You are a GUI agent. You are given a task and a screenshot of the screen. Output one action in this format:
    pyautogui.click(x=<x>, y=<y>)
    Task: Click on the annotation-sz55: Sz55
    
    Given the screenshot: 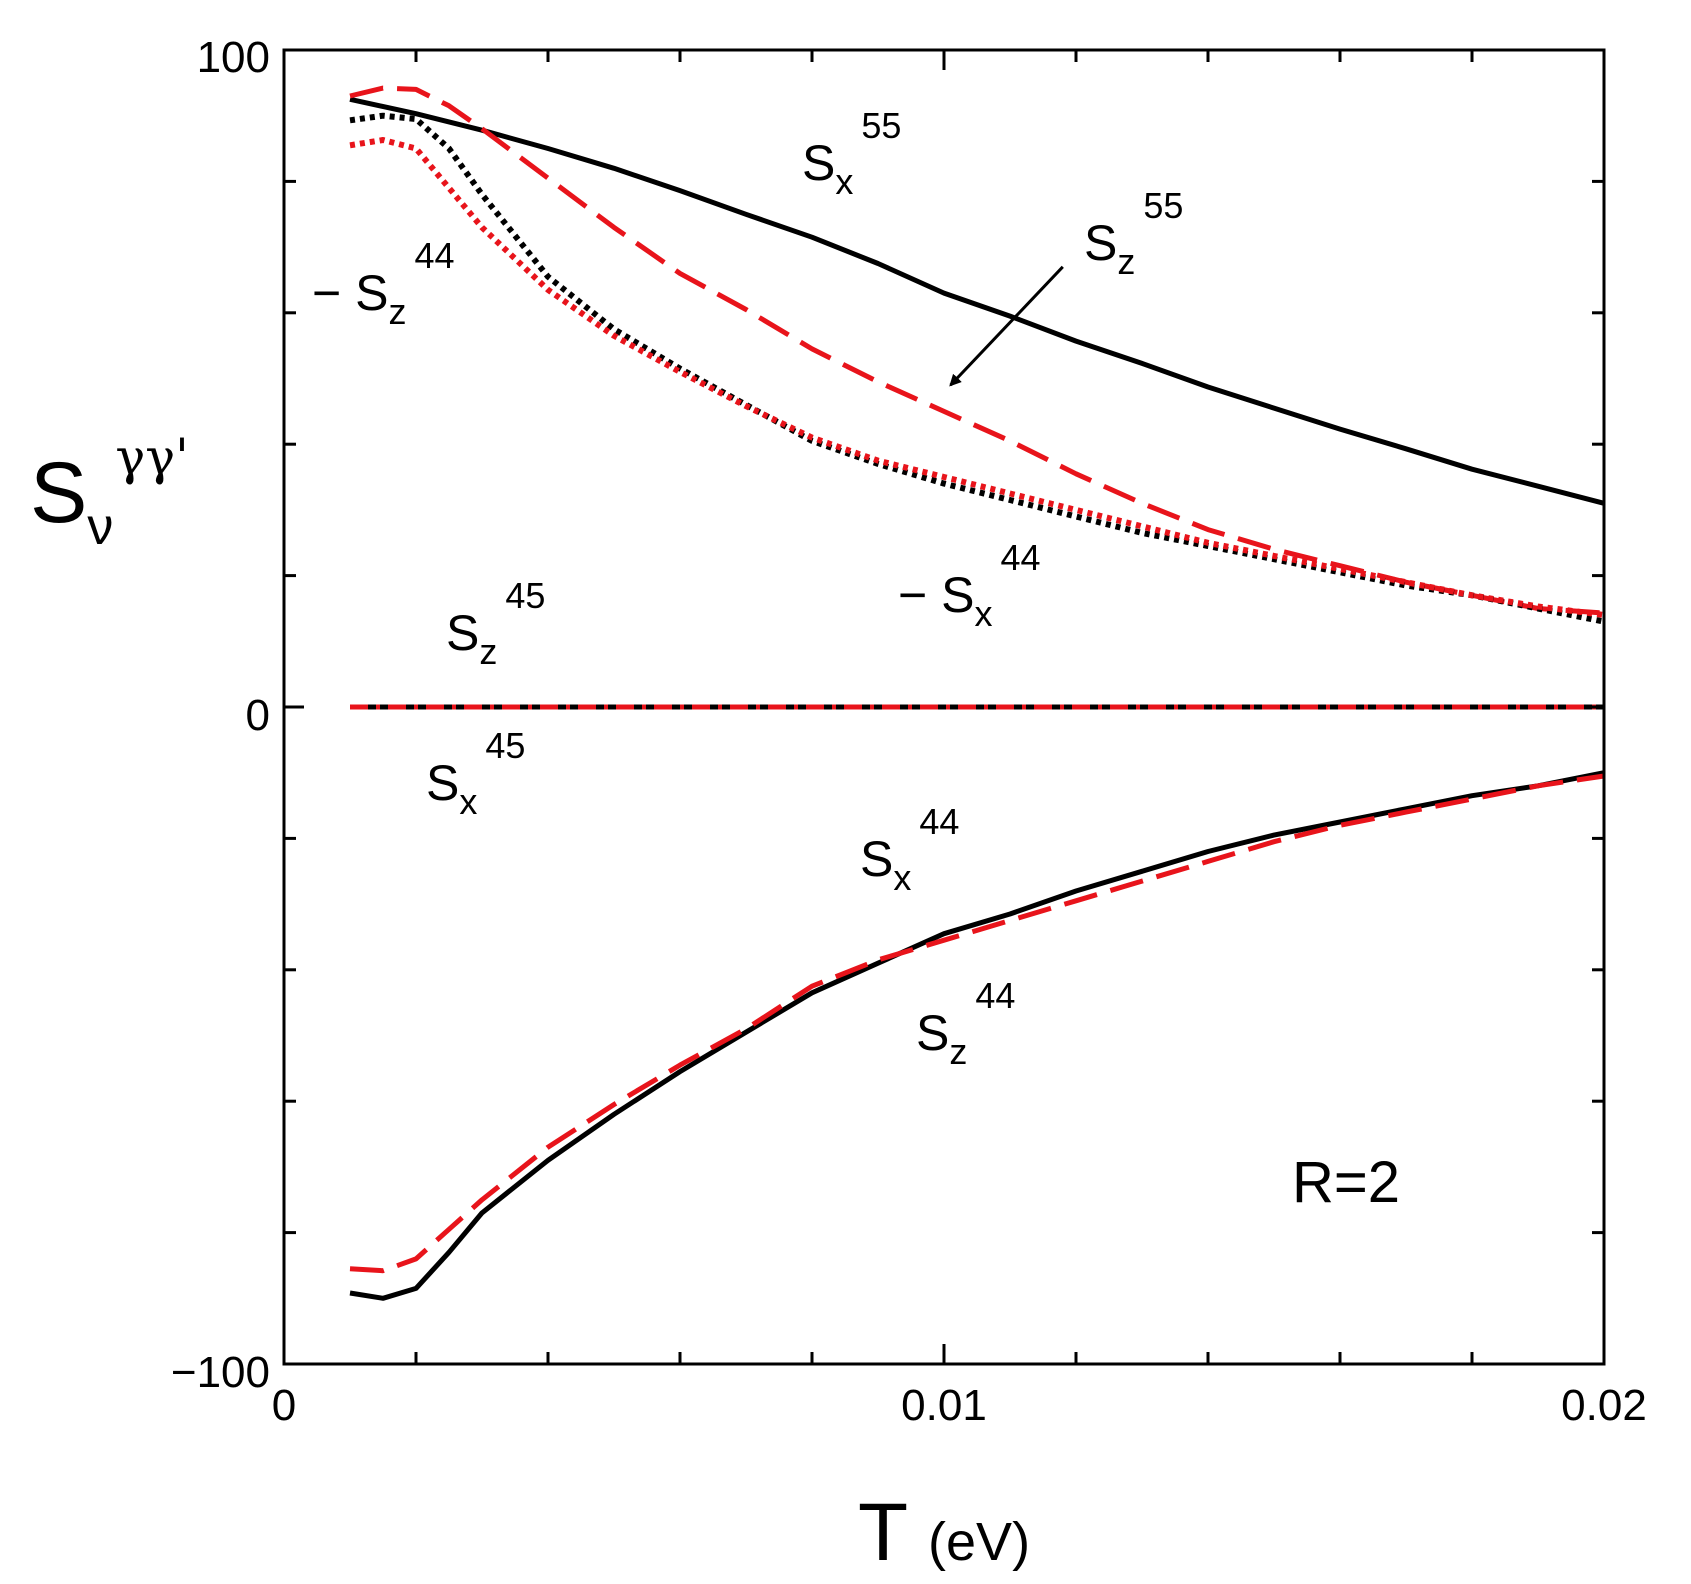 What is the action you would take?
    pyautogui.click(x=1133, y=233)
    